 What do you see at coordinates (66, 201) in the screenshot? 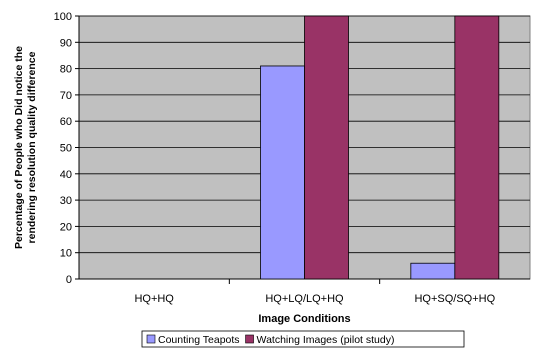
I see `y-tick-label: 30` at bounding box center [66, 201].